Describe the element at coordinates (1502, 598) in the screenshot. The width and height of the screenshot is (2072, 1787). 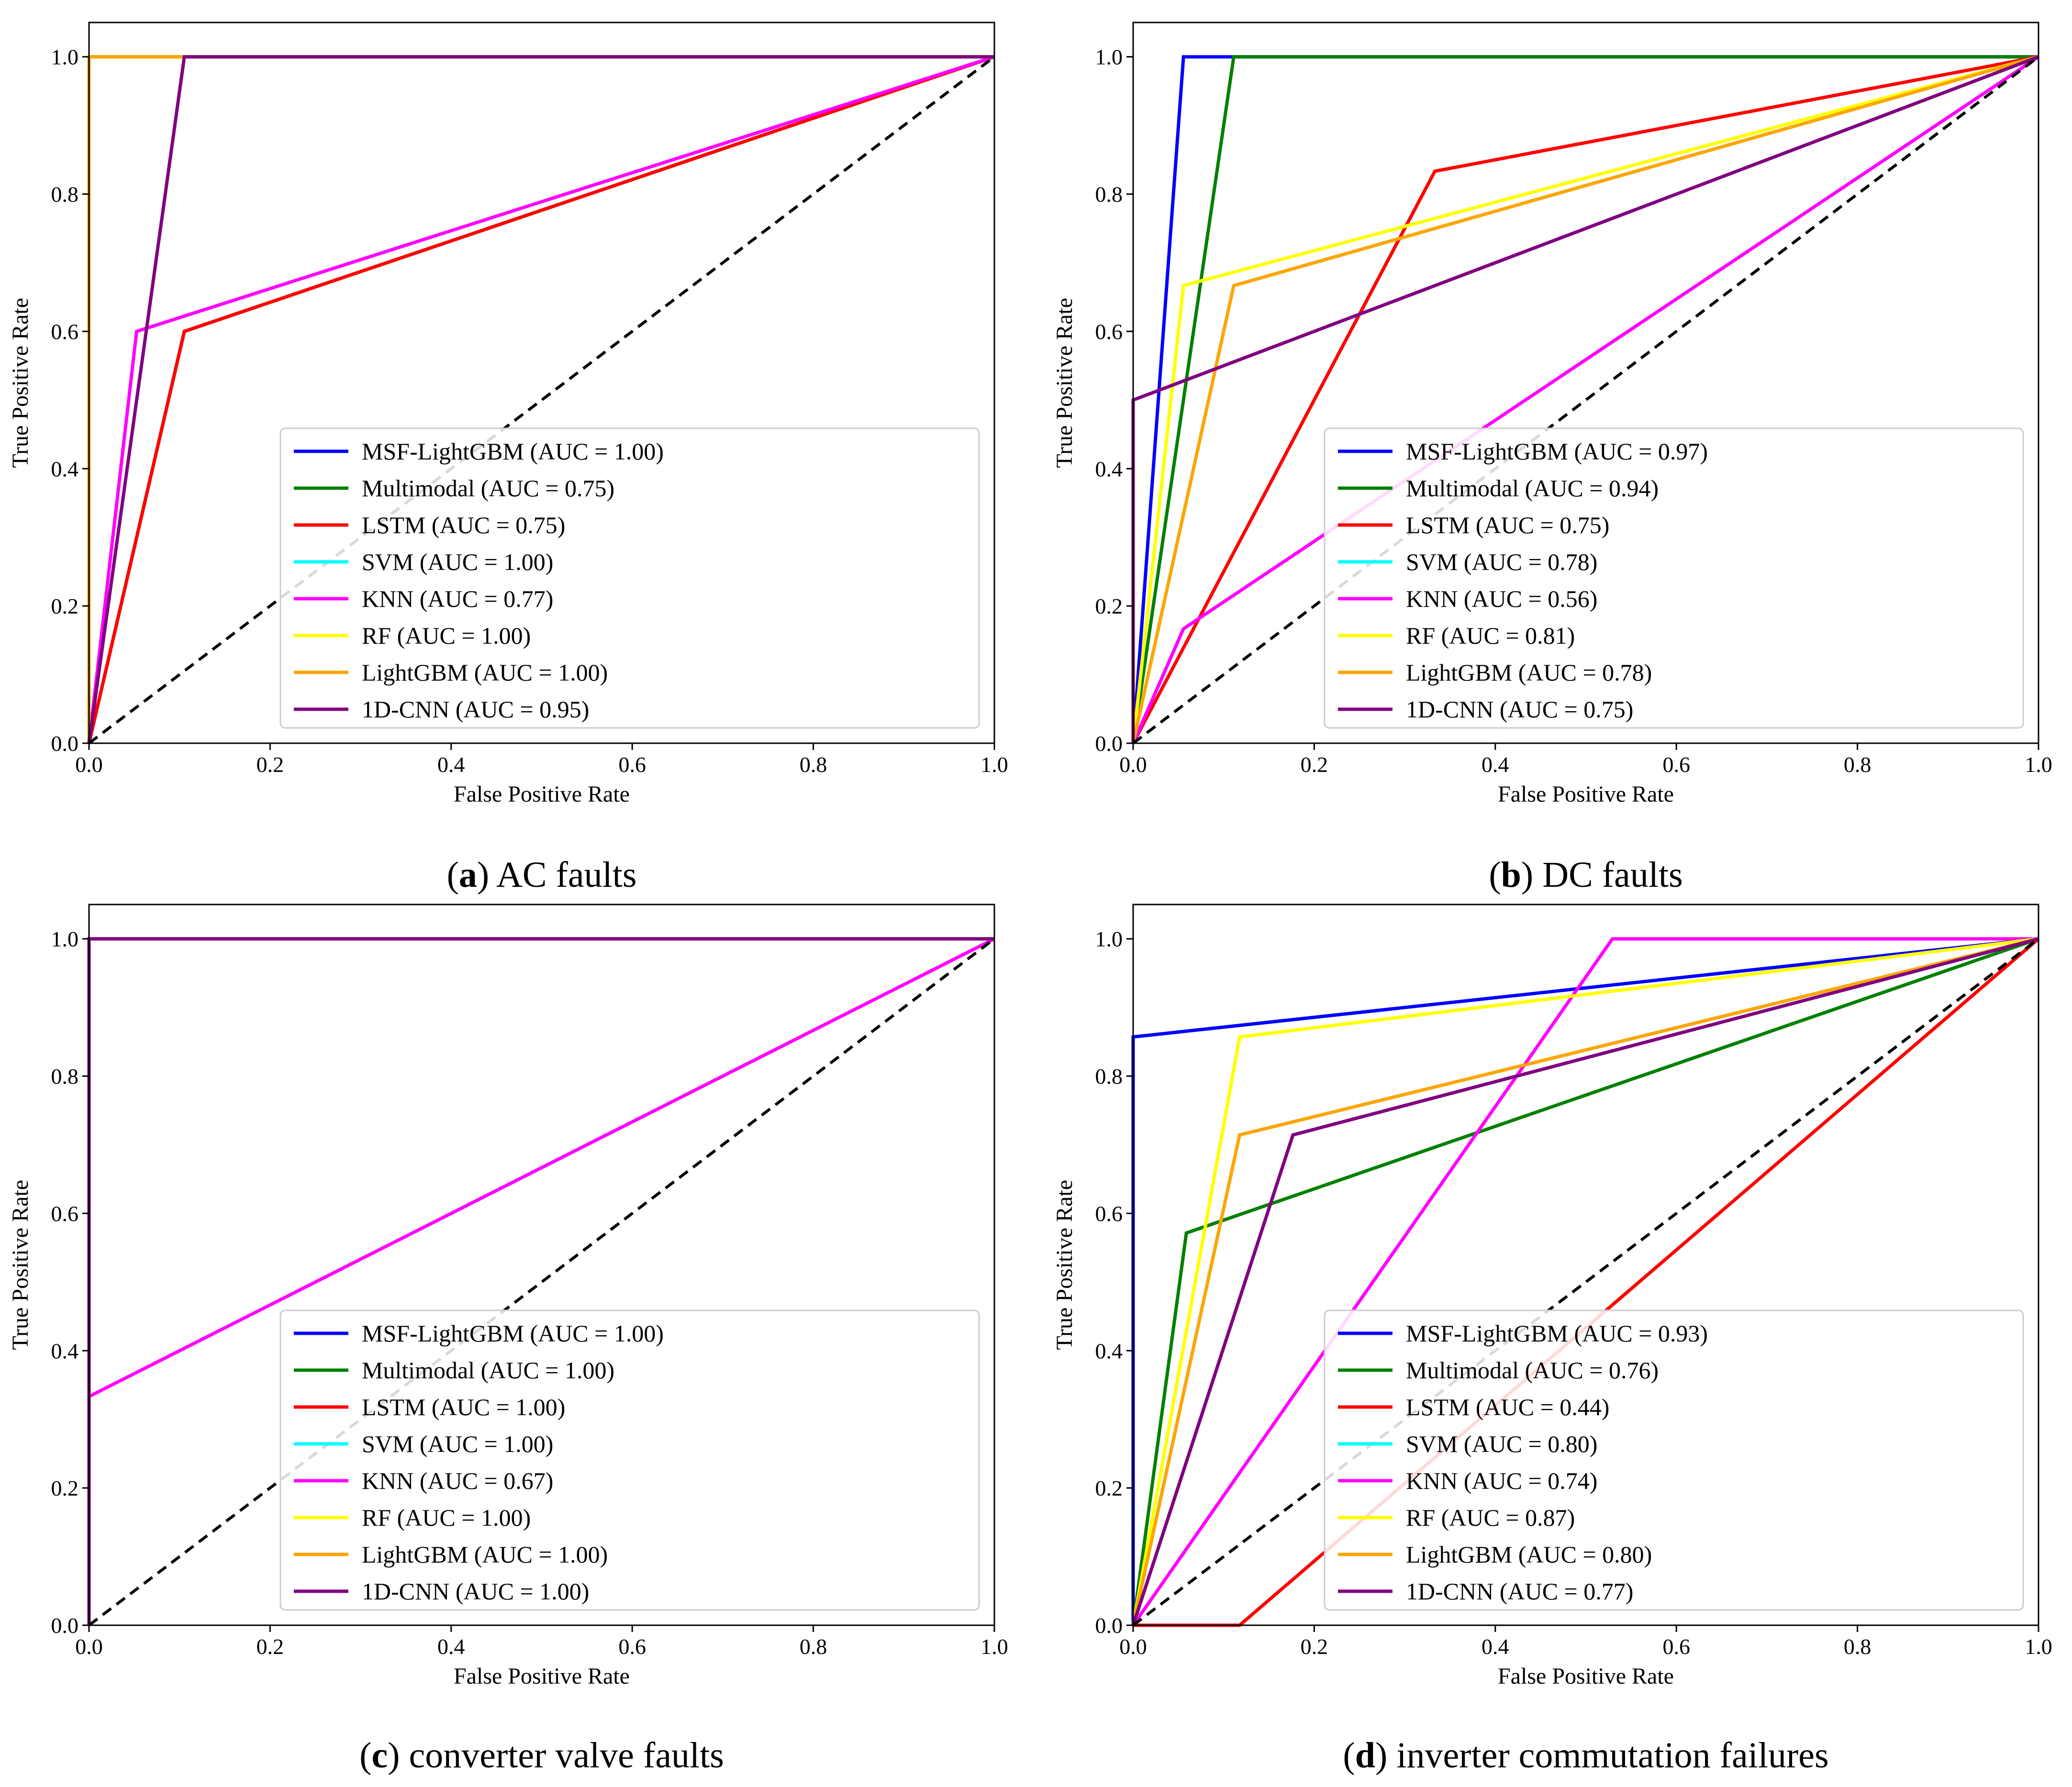
I see `legend-label: KNN (AUC = 0.56)` at that location.